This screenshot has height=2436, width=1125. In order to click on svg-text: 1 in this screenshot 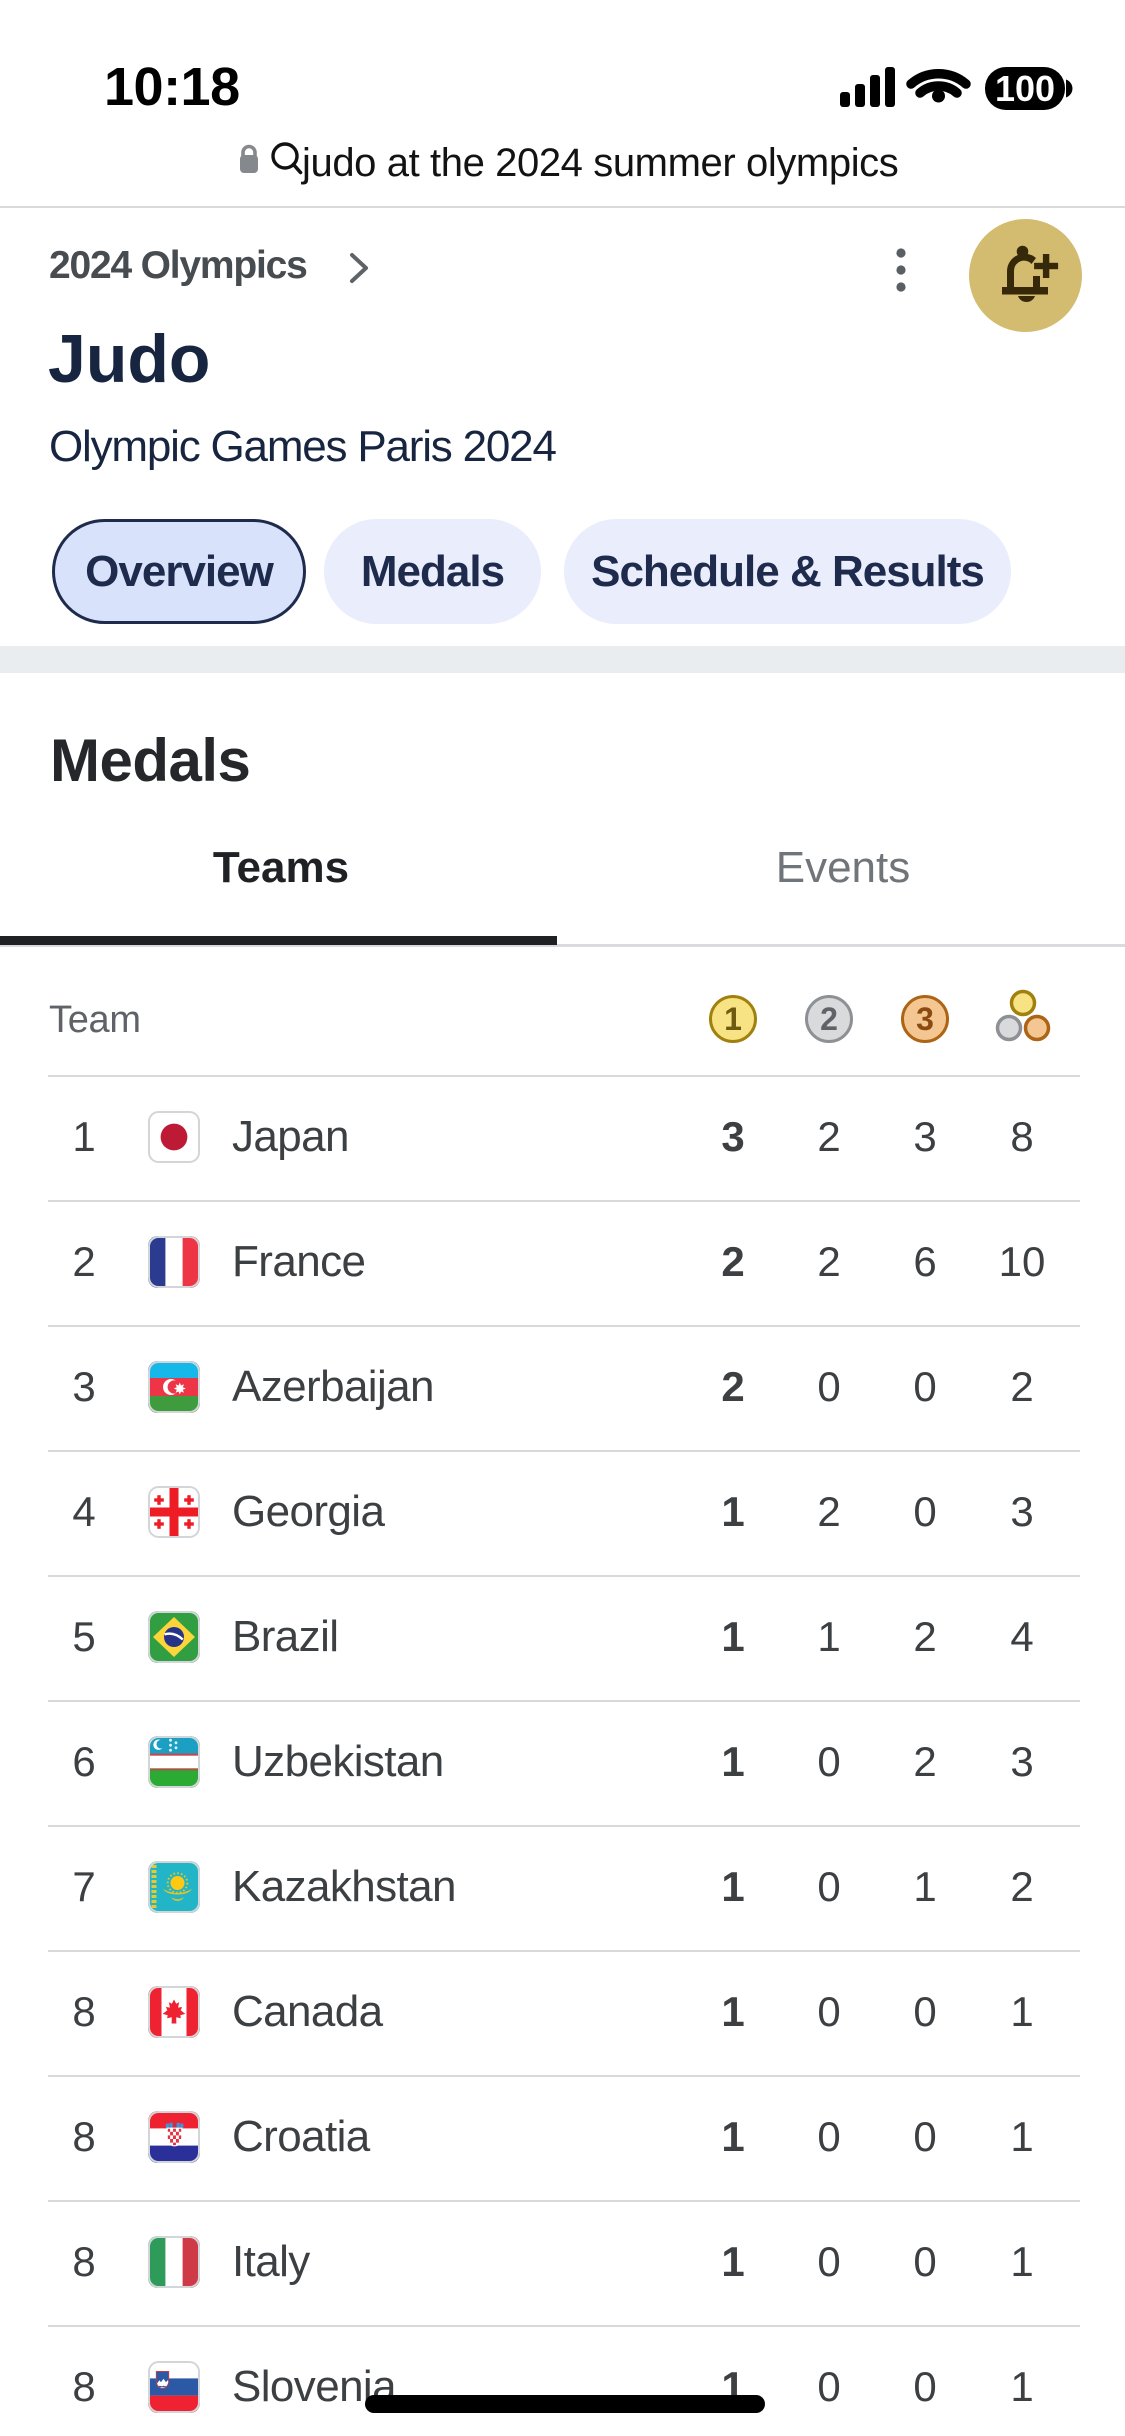, I will do `click(733, 1019)`.